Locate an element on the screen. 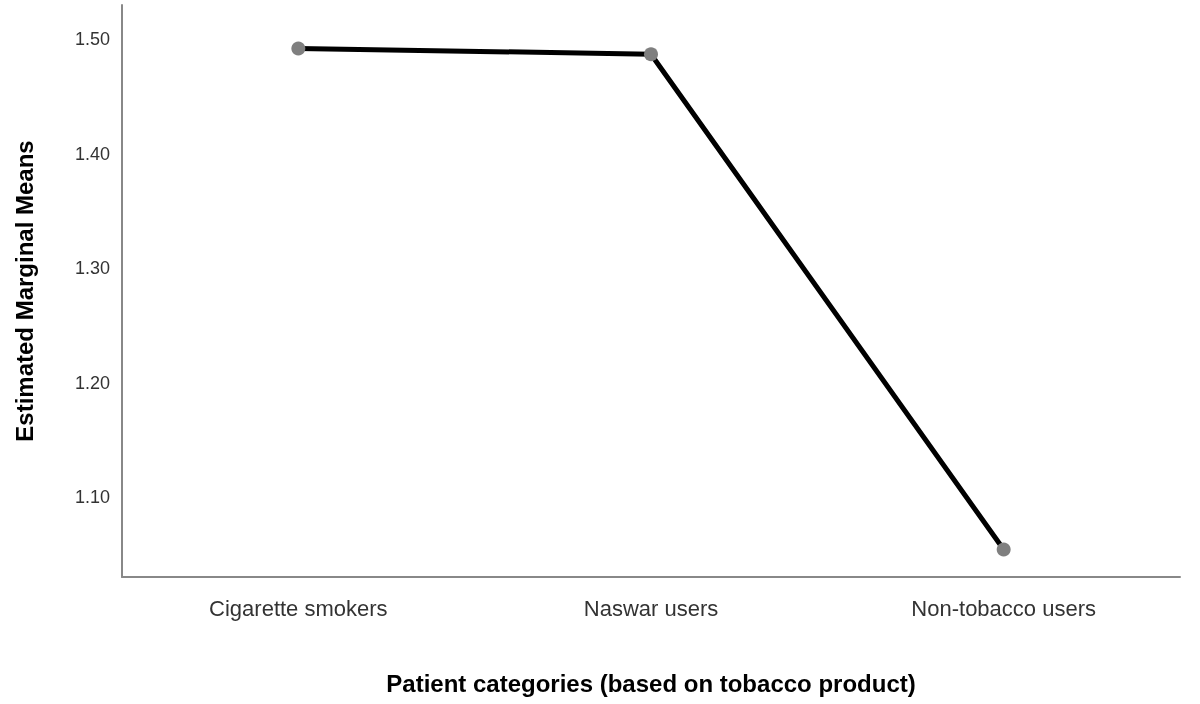 The image size is (1200, 704). y-tick-label: 1.30 is located at coordinates (92, 268).